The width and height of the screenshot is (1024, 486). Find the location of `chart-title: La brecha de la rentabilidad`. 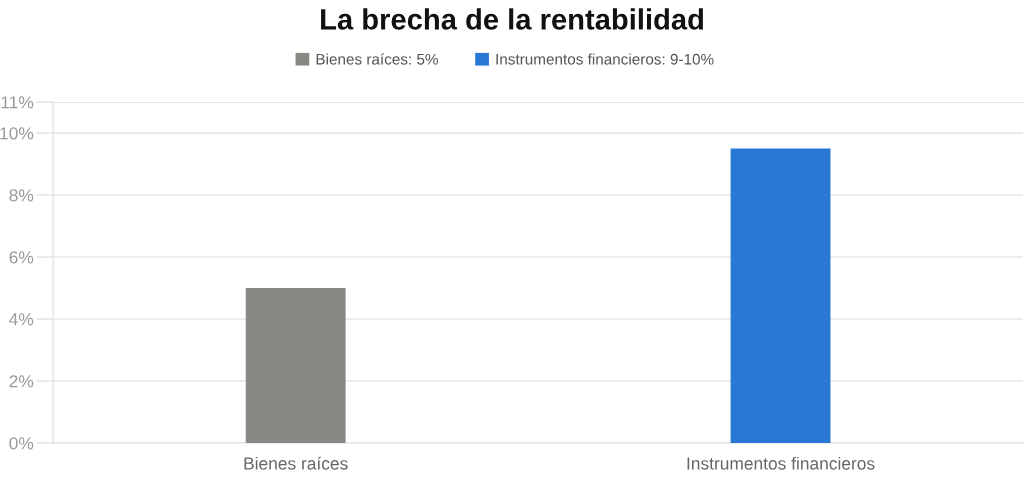

chart-title: La brecha de la rentabilidad is located at coordinates (512, 19).